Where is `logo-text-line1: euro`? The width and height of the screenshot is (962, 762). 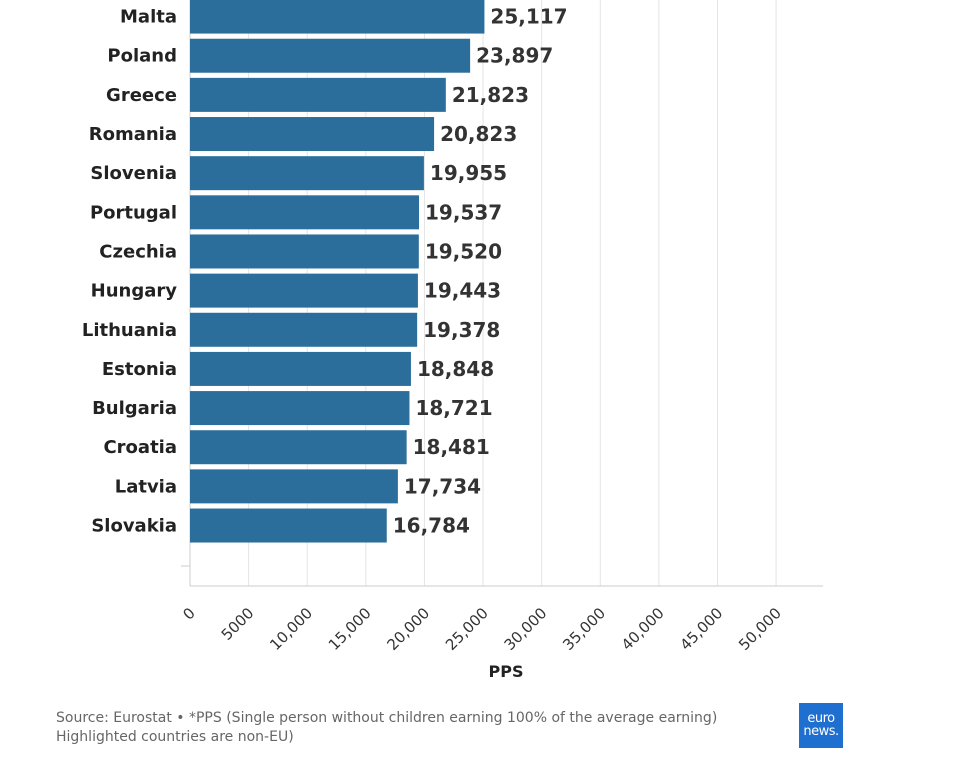 logo-text-line1: euro is located at coordinates (821, 718).